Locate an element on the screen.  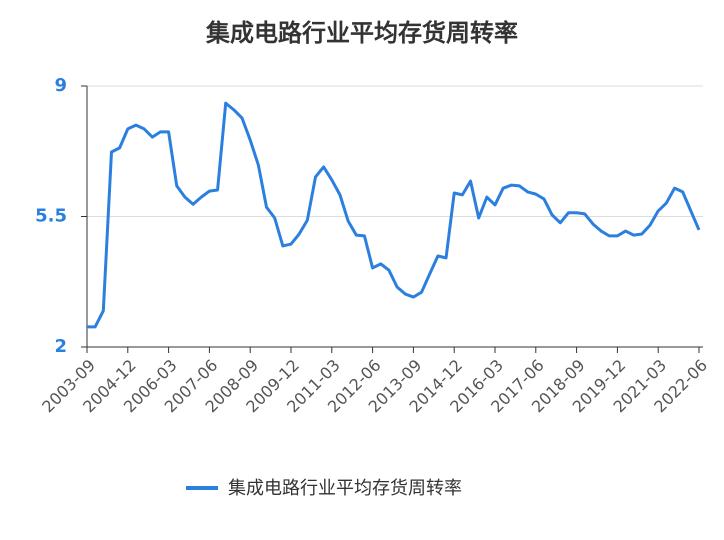
legend-label: 集成电路行业平均存货周转率 is located at coordinates (345, 488).